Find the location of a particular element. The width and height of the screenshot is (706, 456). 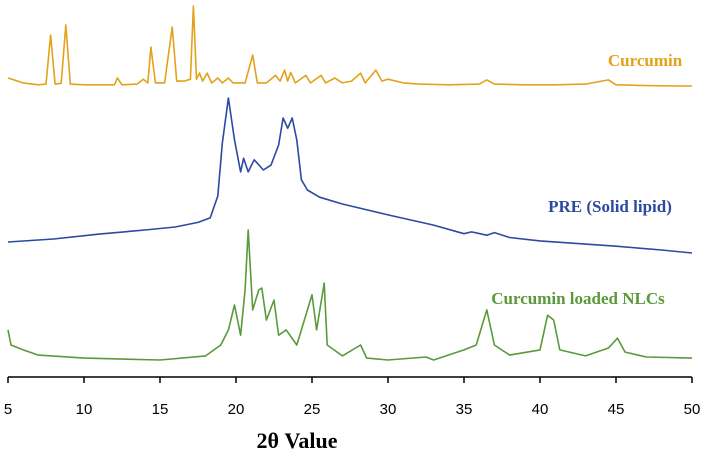

x-axis-title: 2θ Value is located at coordinates (297, 440).